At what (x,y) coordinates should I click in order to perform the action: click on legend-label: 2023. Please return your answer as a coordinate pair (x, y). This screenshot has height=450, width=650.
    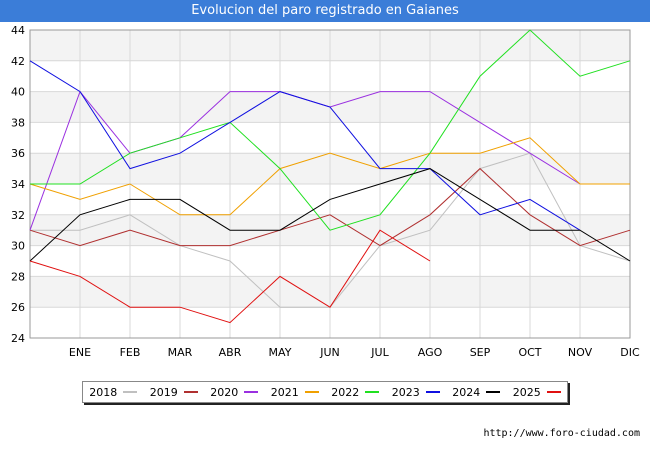
    Looking at the image, I should click on (405, 392).